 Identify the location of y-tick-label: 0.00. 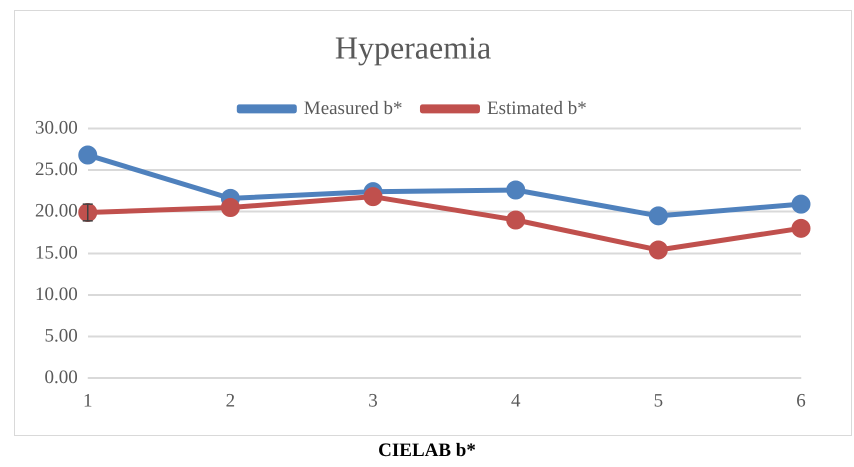
(61, 377).